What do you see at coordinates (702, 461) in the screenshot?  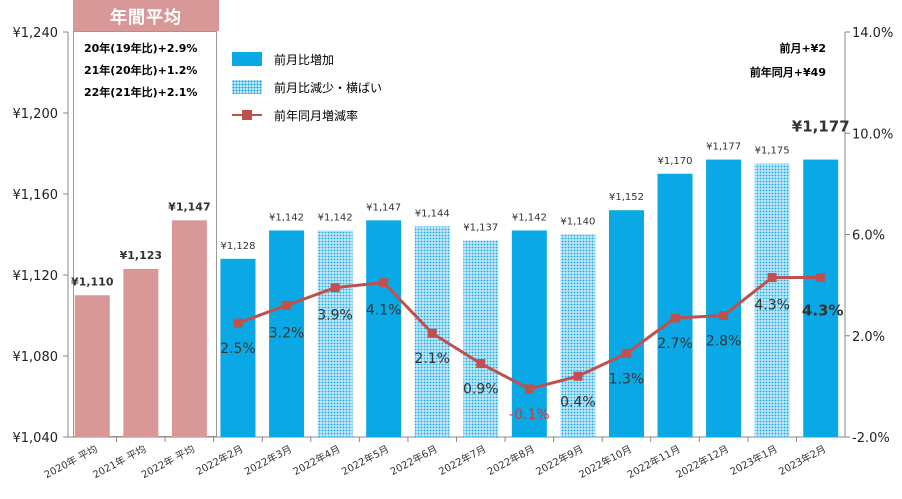 I see `x-tick-label: 2022年12月` at bounding box center [702, 461].